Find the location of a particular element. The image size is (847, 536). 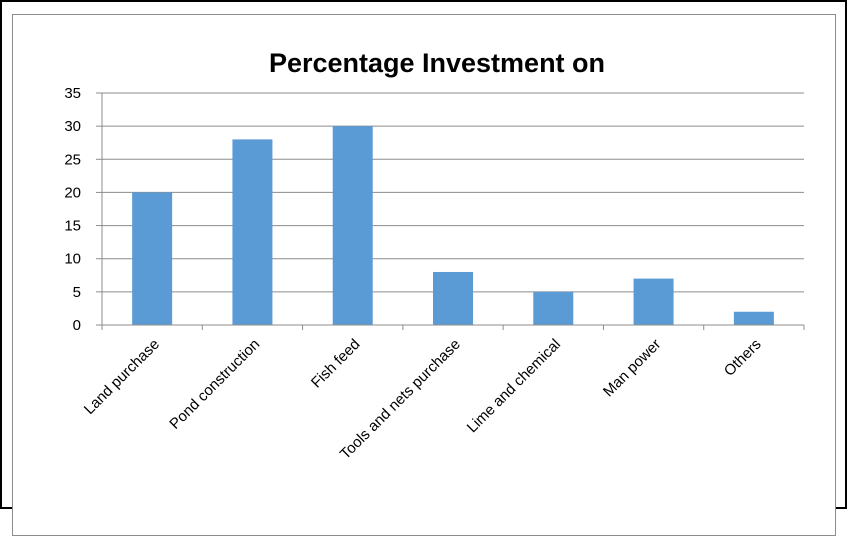

y-tick-label: 30 is located at coordinates (72, 126).